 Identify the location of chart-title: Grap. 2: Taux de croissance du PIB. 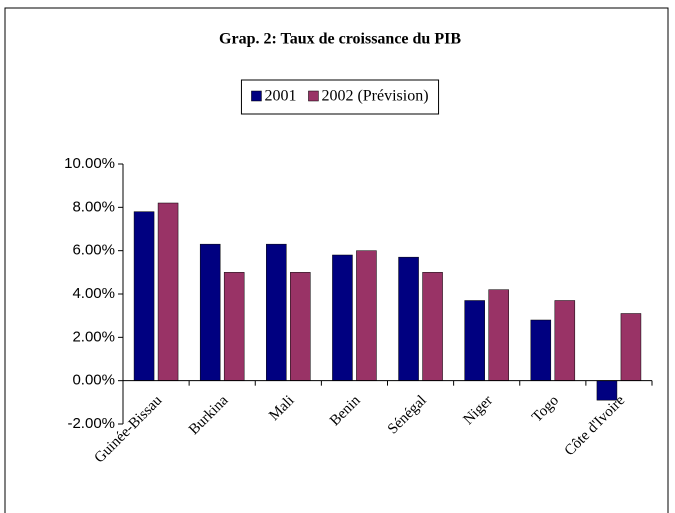
(340, 39).